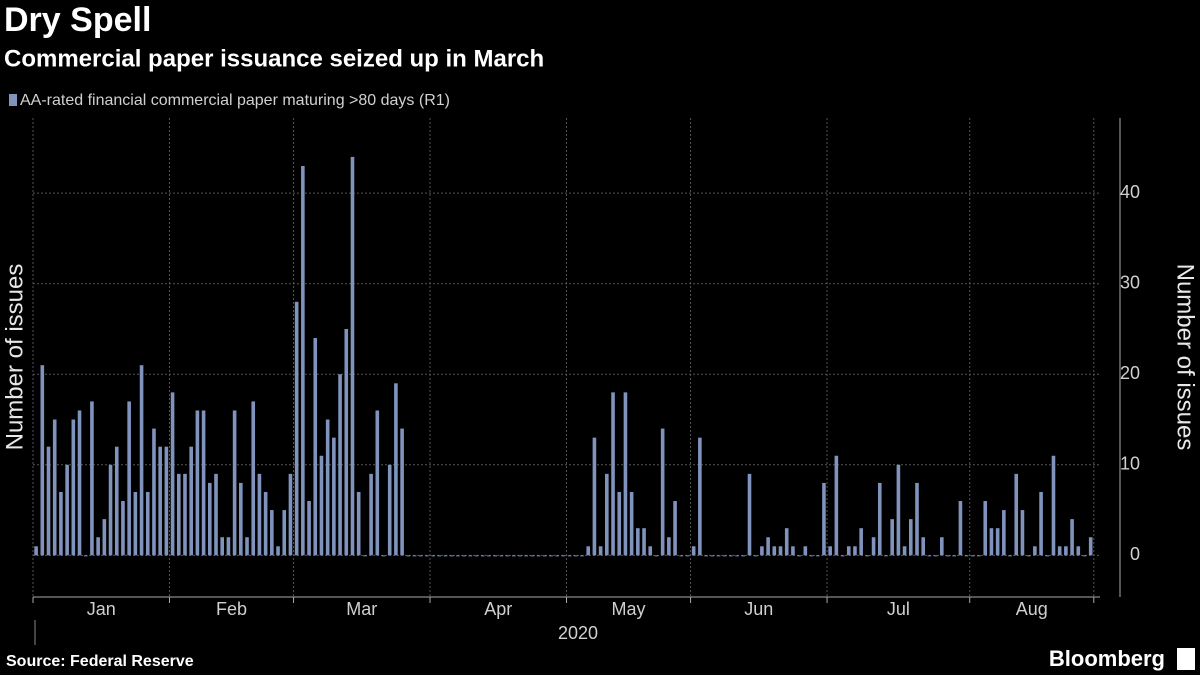  Describe the element at coordinates (361, 609) in the screenshot. I see `x-tick-label: Mar` at that location.